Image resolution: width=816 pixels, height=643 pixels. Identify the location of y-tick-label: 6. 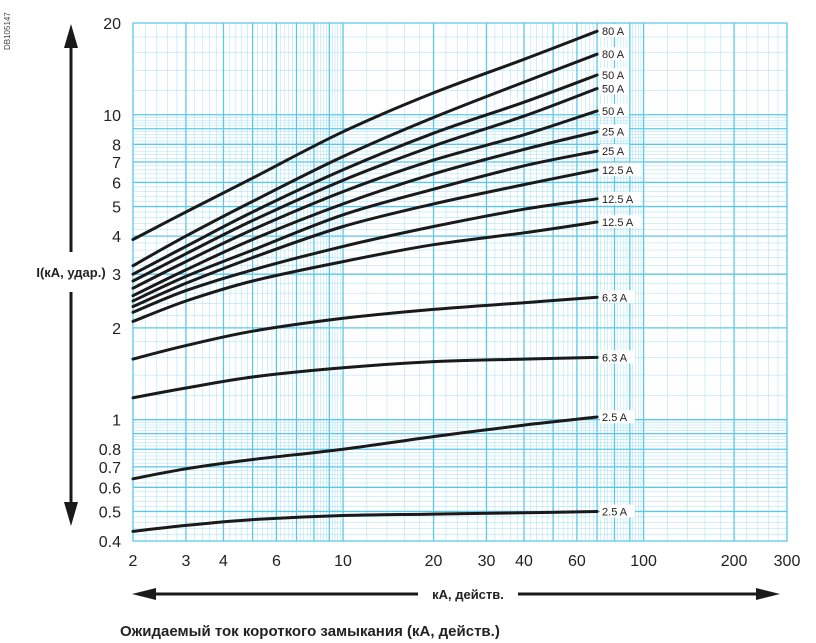
(116, 183).